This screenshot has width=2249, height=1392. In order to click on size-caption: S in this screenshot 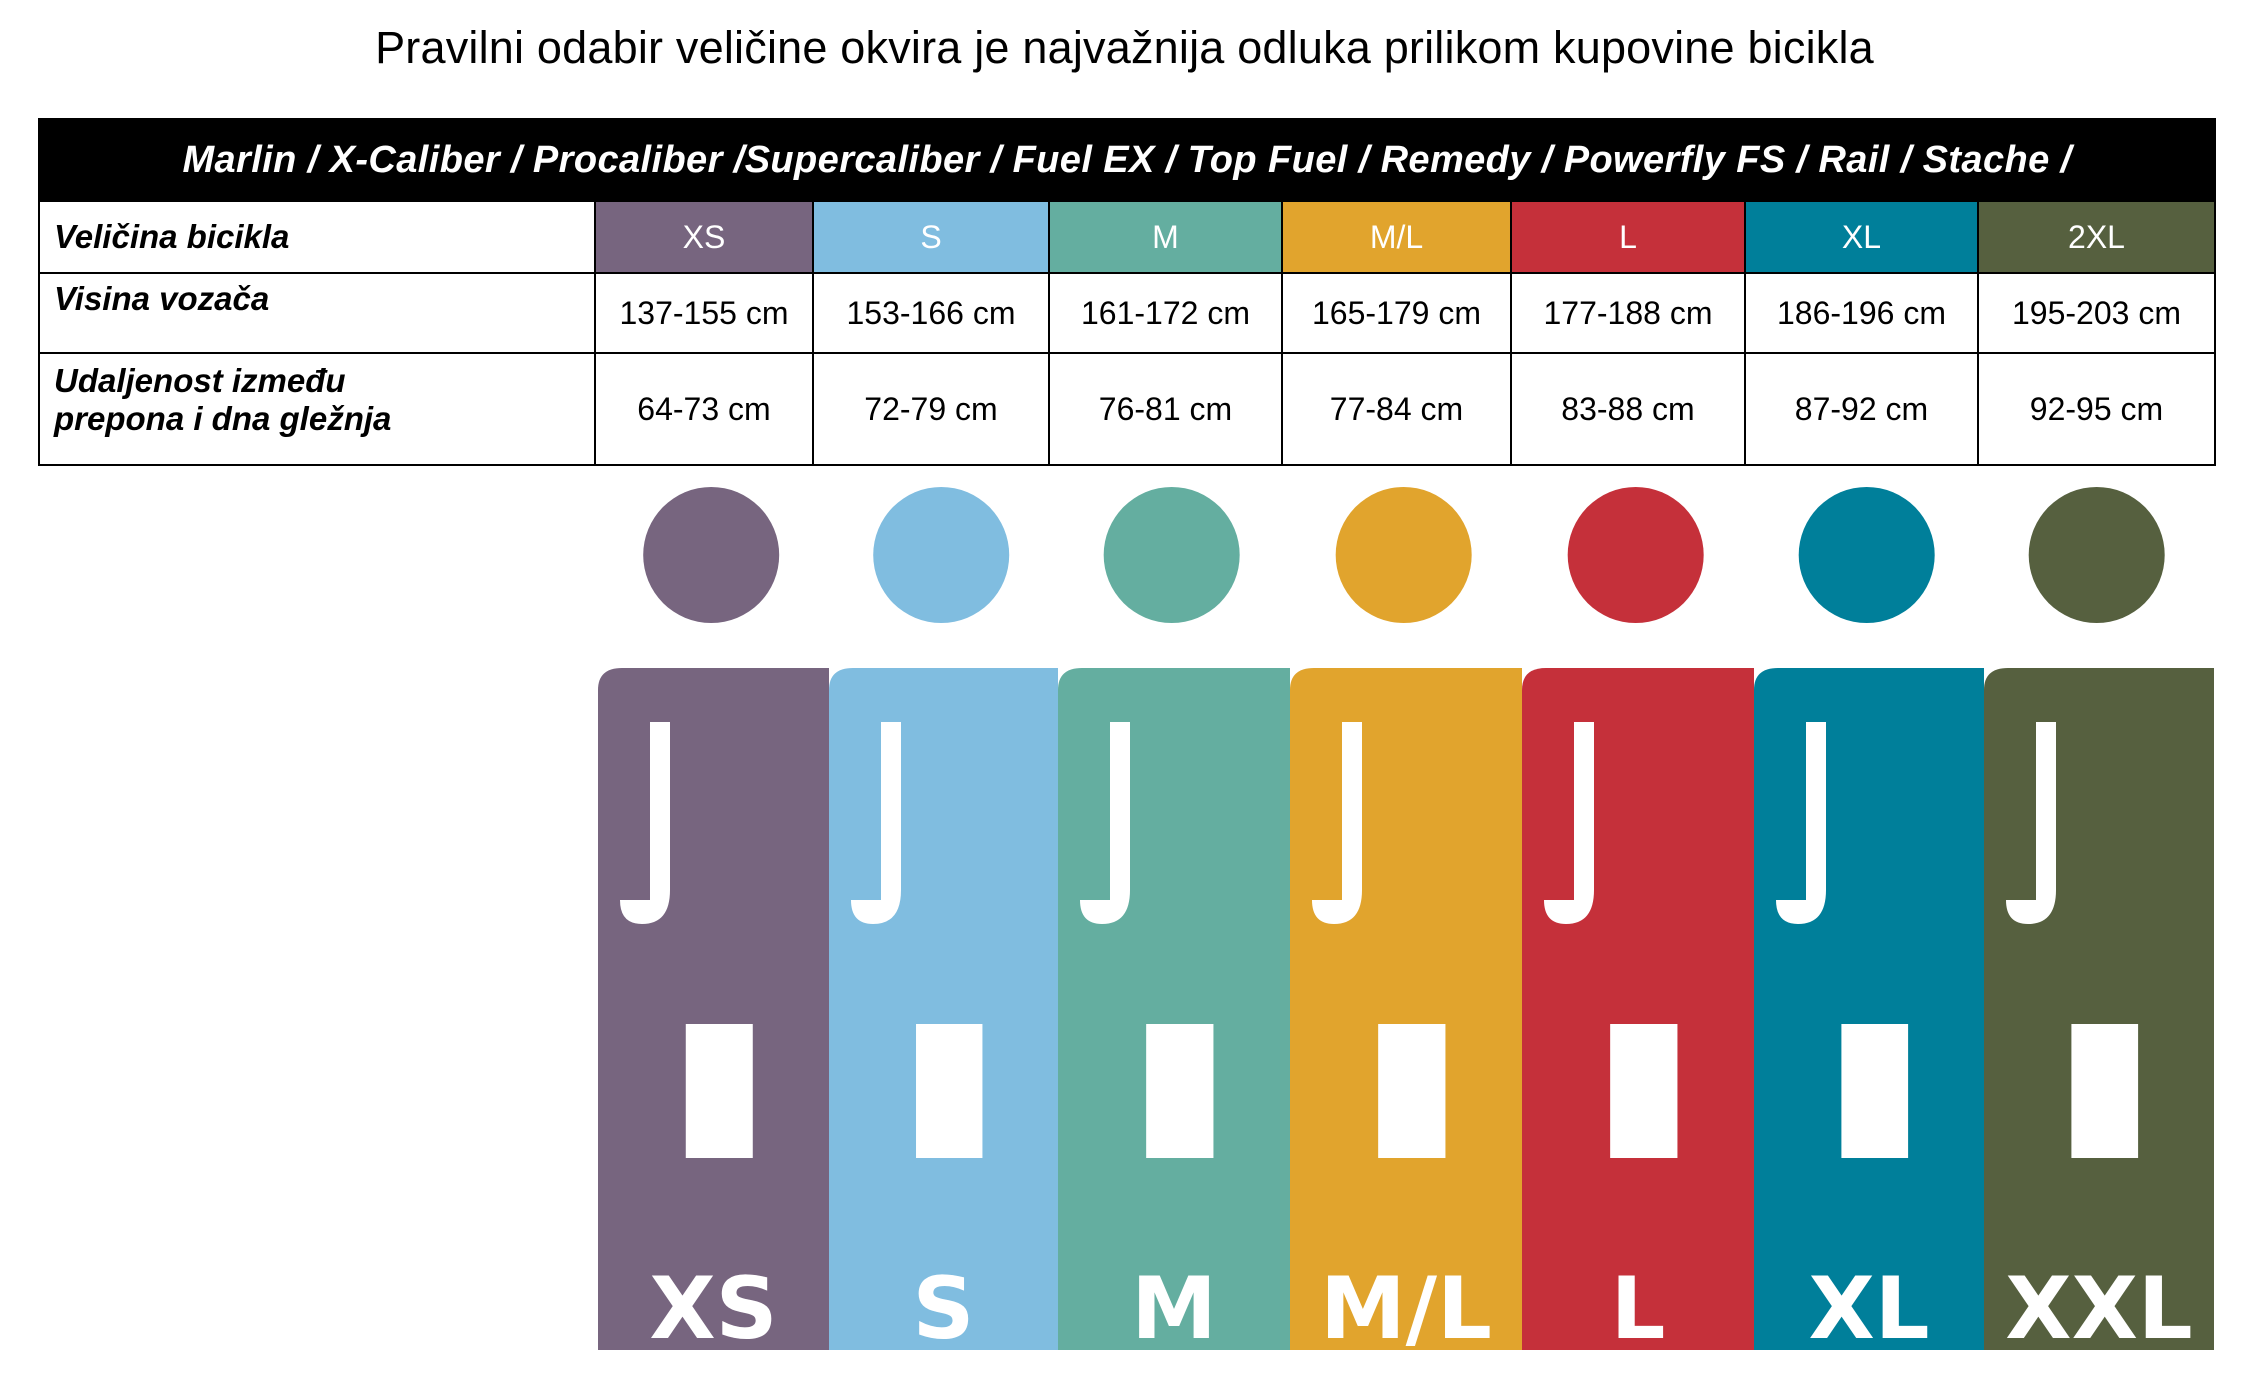, I will do `click(944, 1309)`.